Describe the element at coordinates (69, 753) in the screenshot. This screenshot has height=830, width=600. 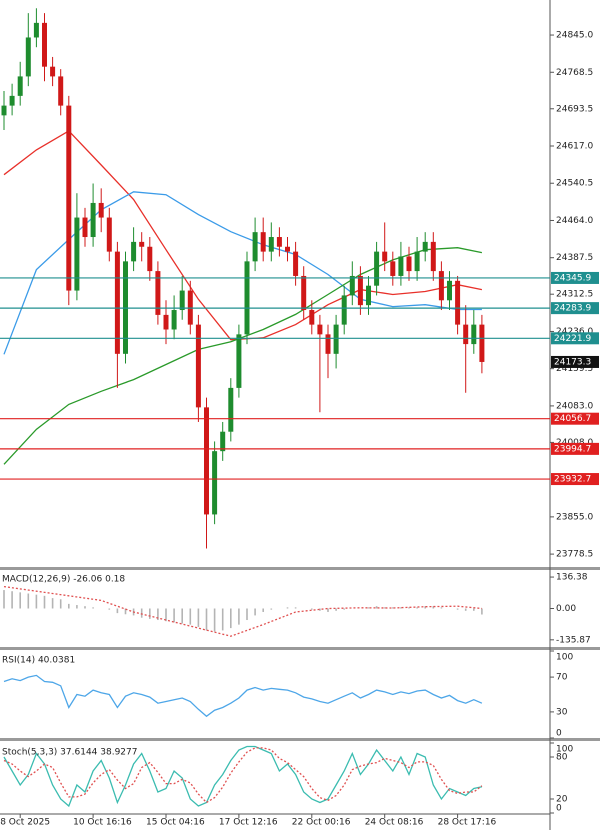
I see `panel-title: Stoch(5,3,3) 37.6144 38.9277` at that location.